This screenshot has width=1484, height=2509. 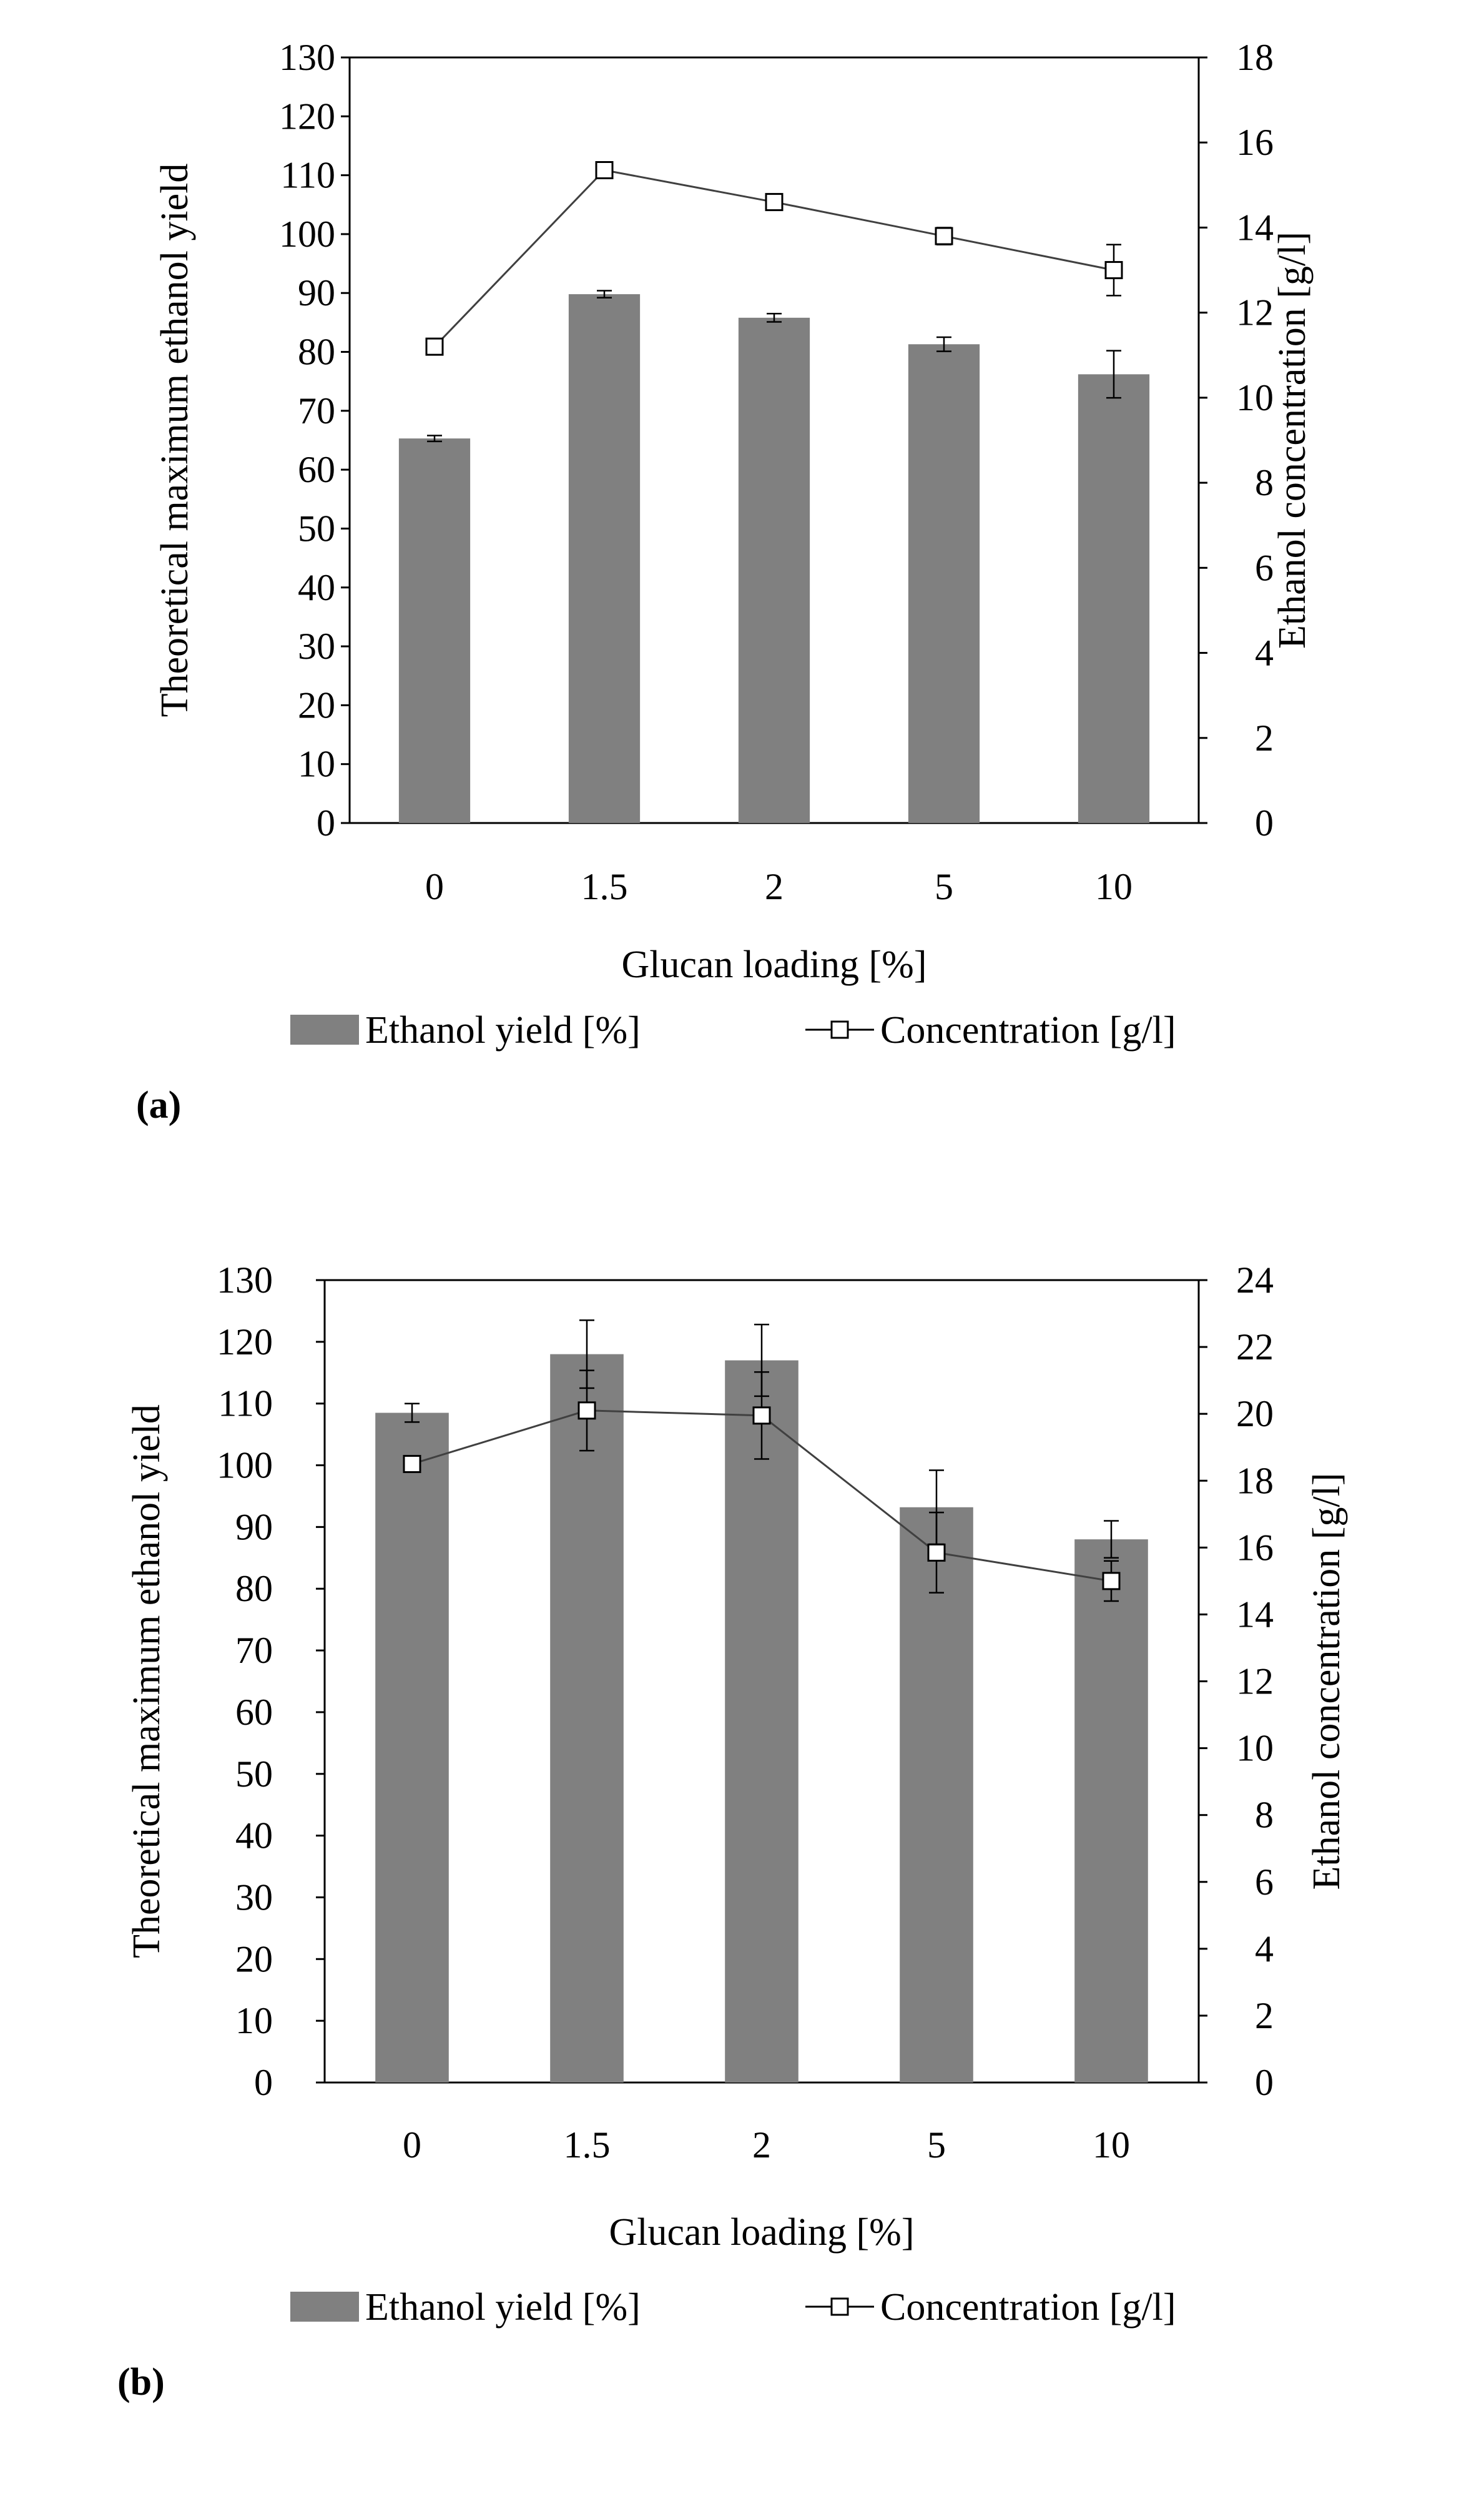 I want to click on y2-tick-label: 20, so click(x=1255, y=1413).